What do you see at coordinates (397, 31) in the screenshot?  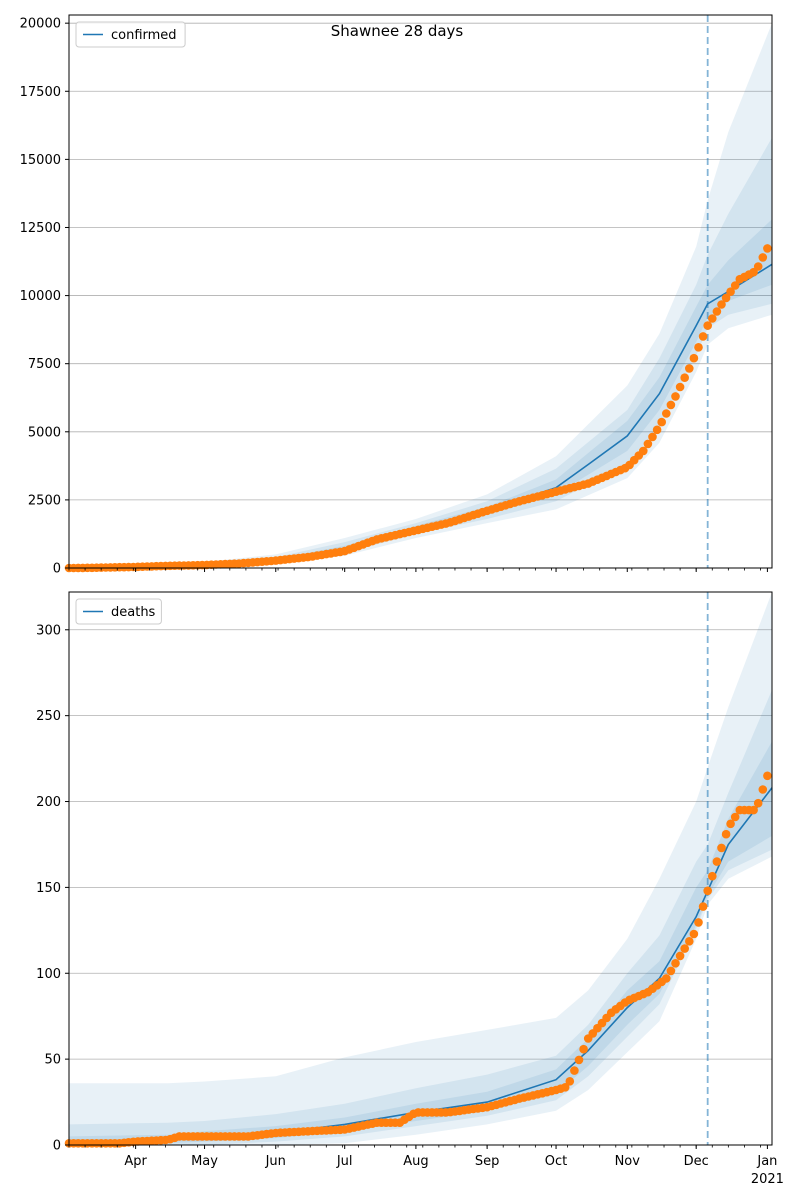 I see `figure-title: Shawnee 28 days` at bounding box center [397, 31].